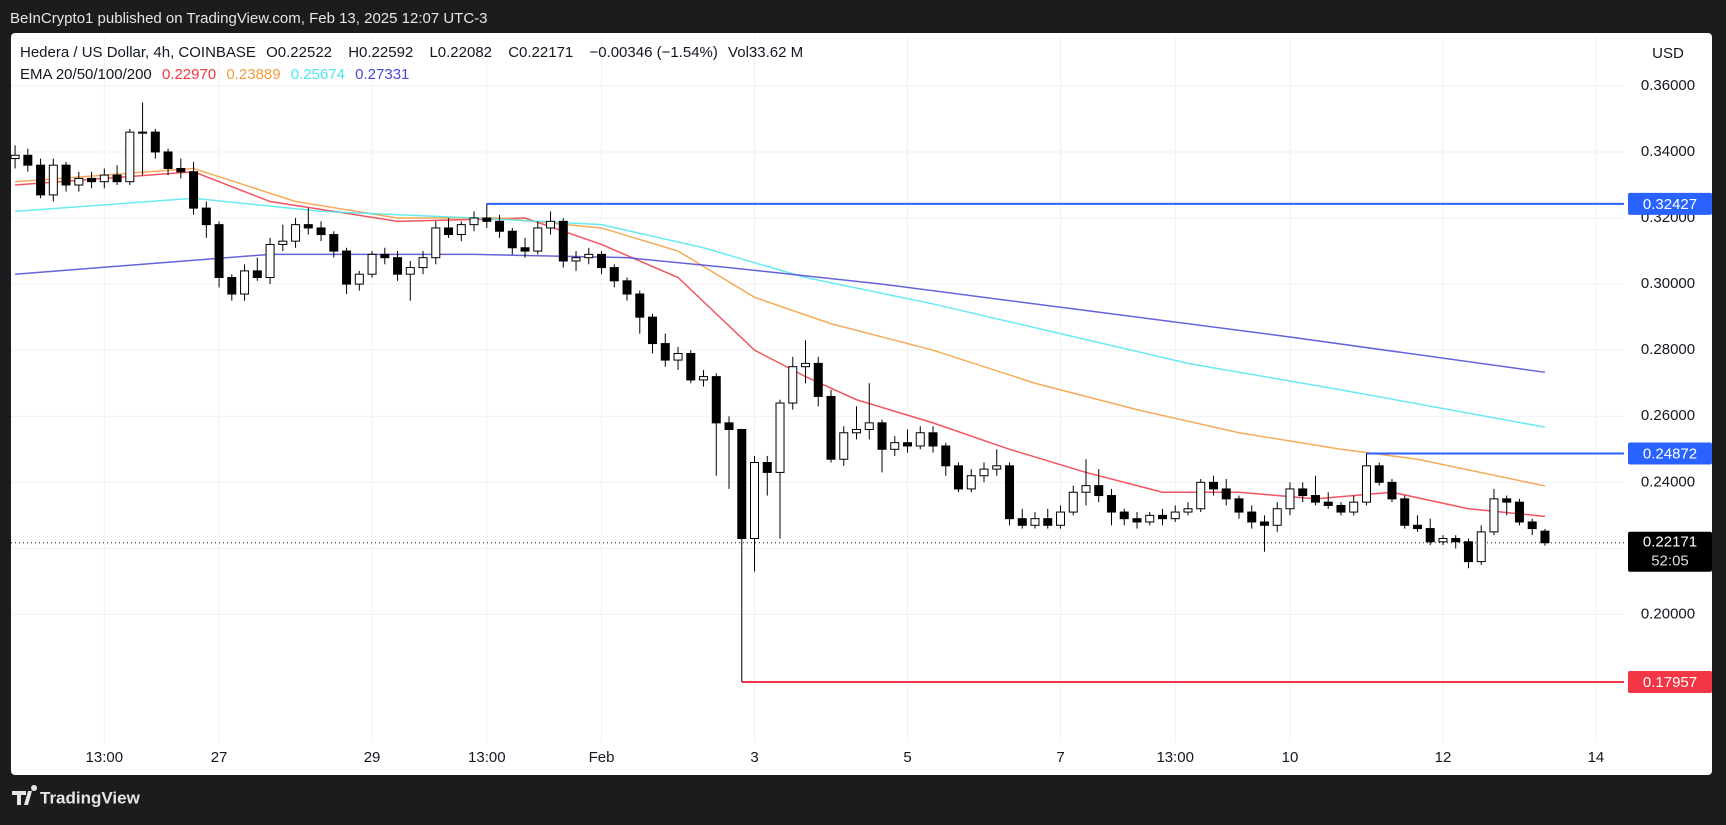 Image resolution: width=1726 pixels, height=825 pixels. I want to click on countdown: 52:05, so click(1670, 561).